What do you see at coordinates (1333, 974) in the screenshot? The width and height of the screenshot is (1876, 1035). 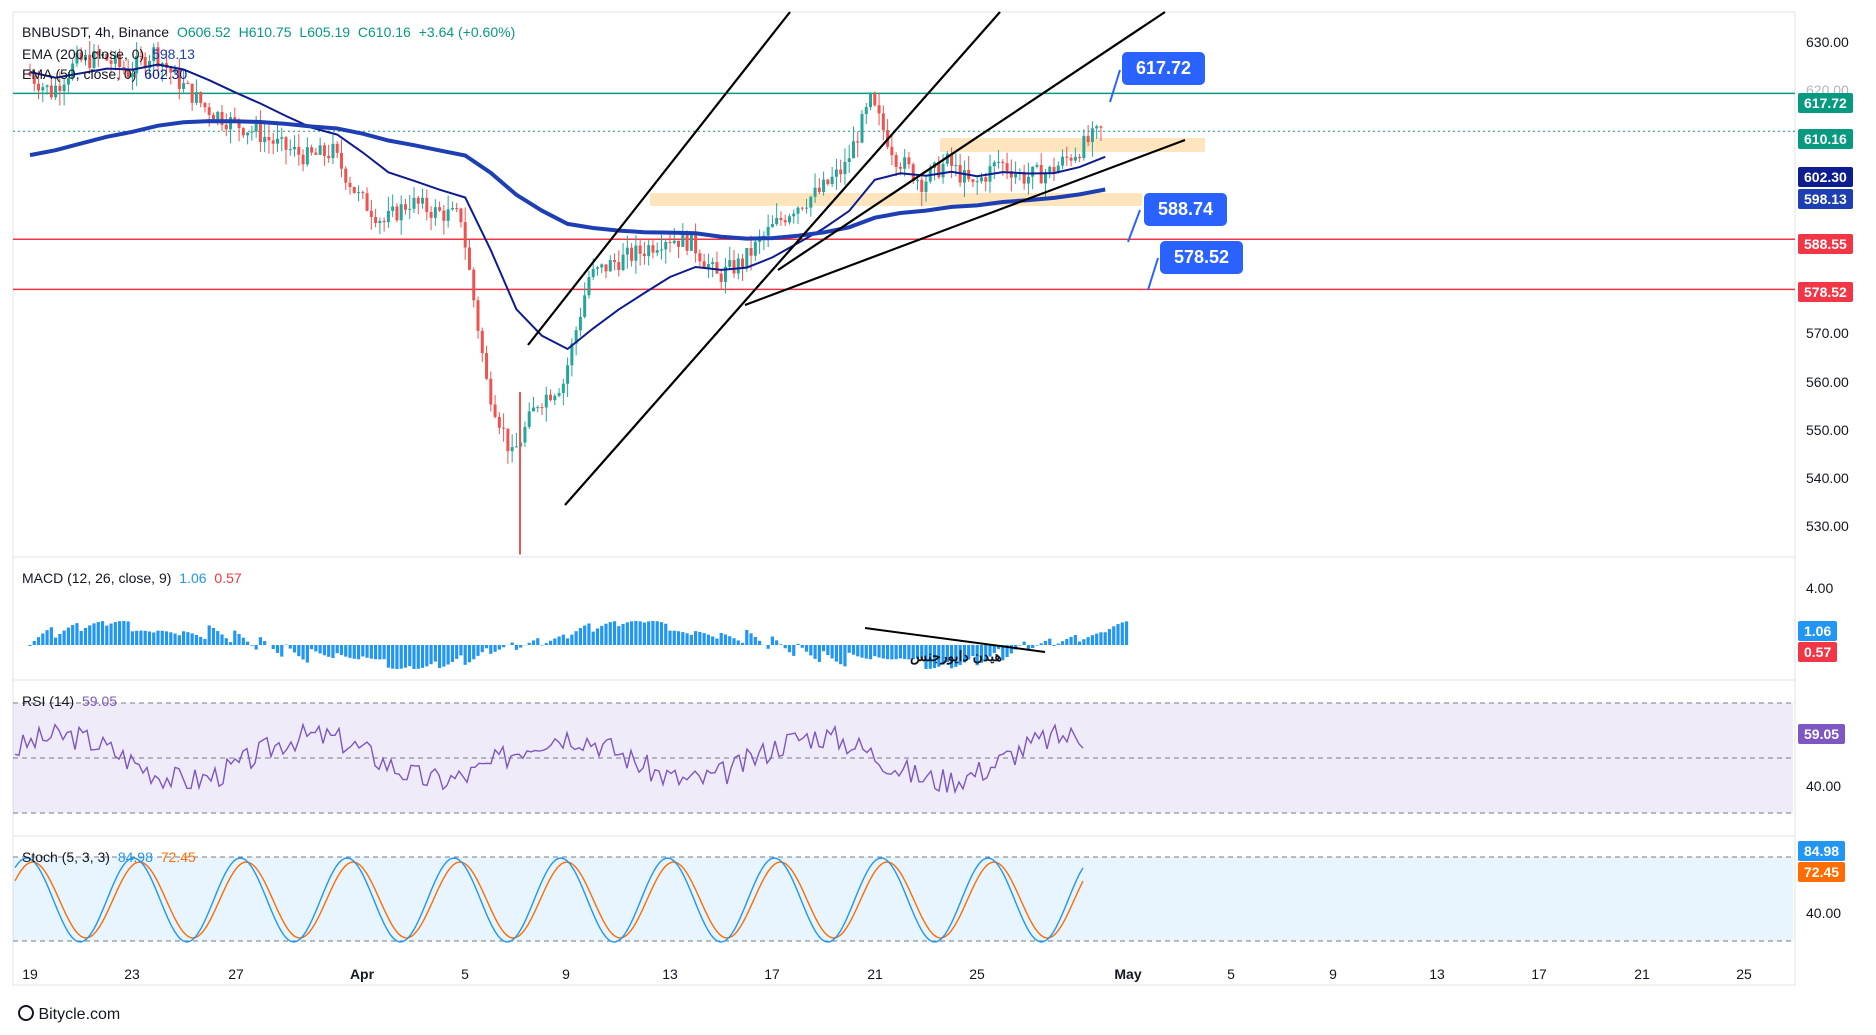 I see `x-tick: 9` at bounding box center [1333, 974].